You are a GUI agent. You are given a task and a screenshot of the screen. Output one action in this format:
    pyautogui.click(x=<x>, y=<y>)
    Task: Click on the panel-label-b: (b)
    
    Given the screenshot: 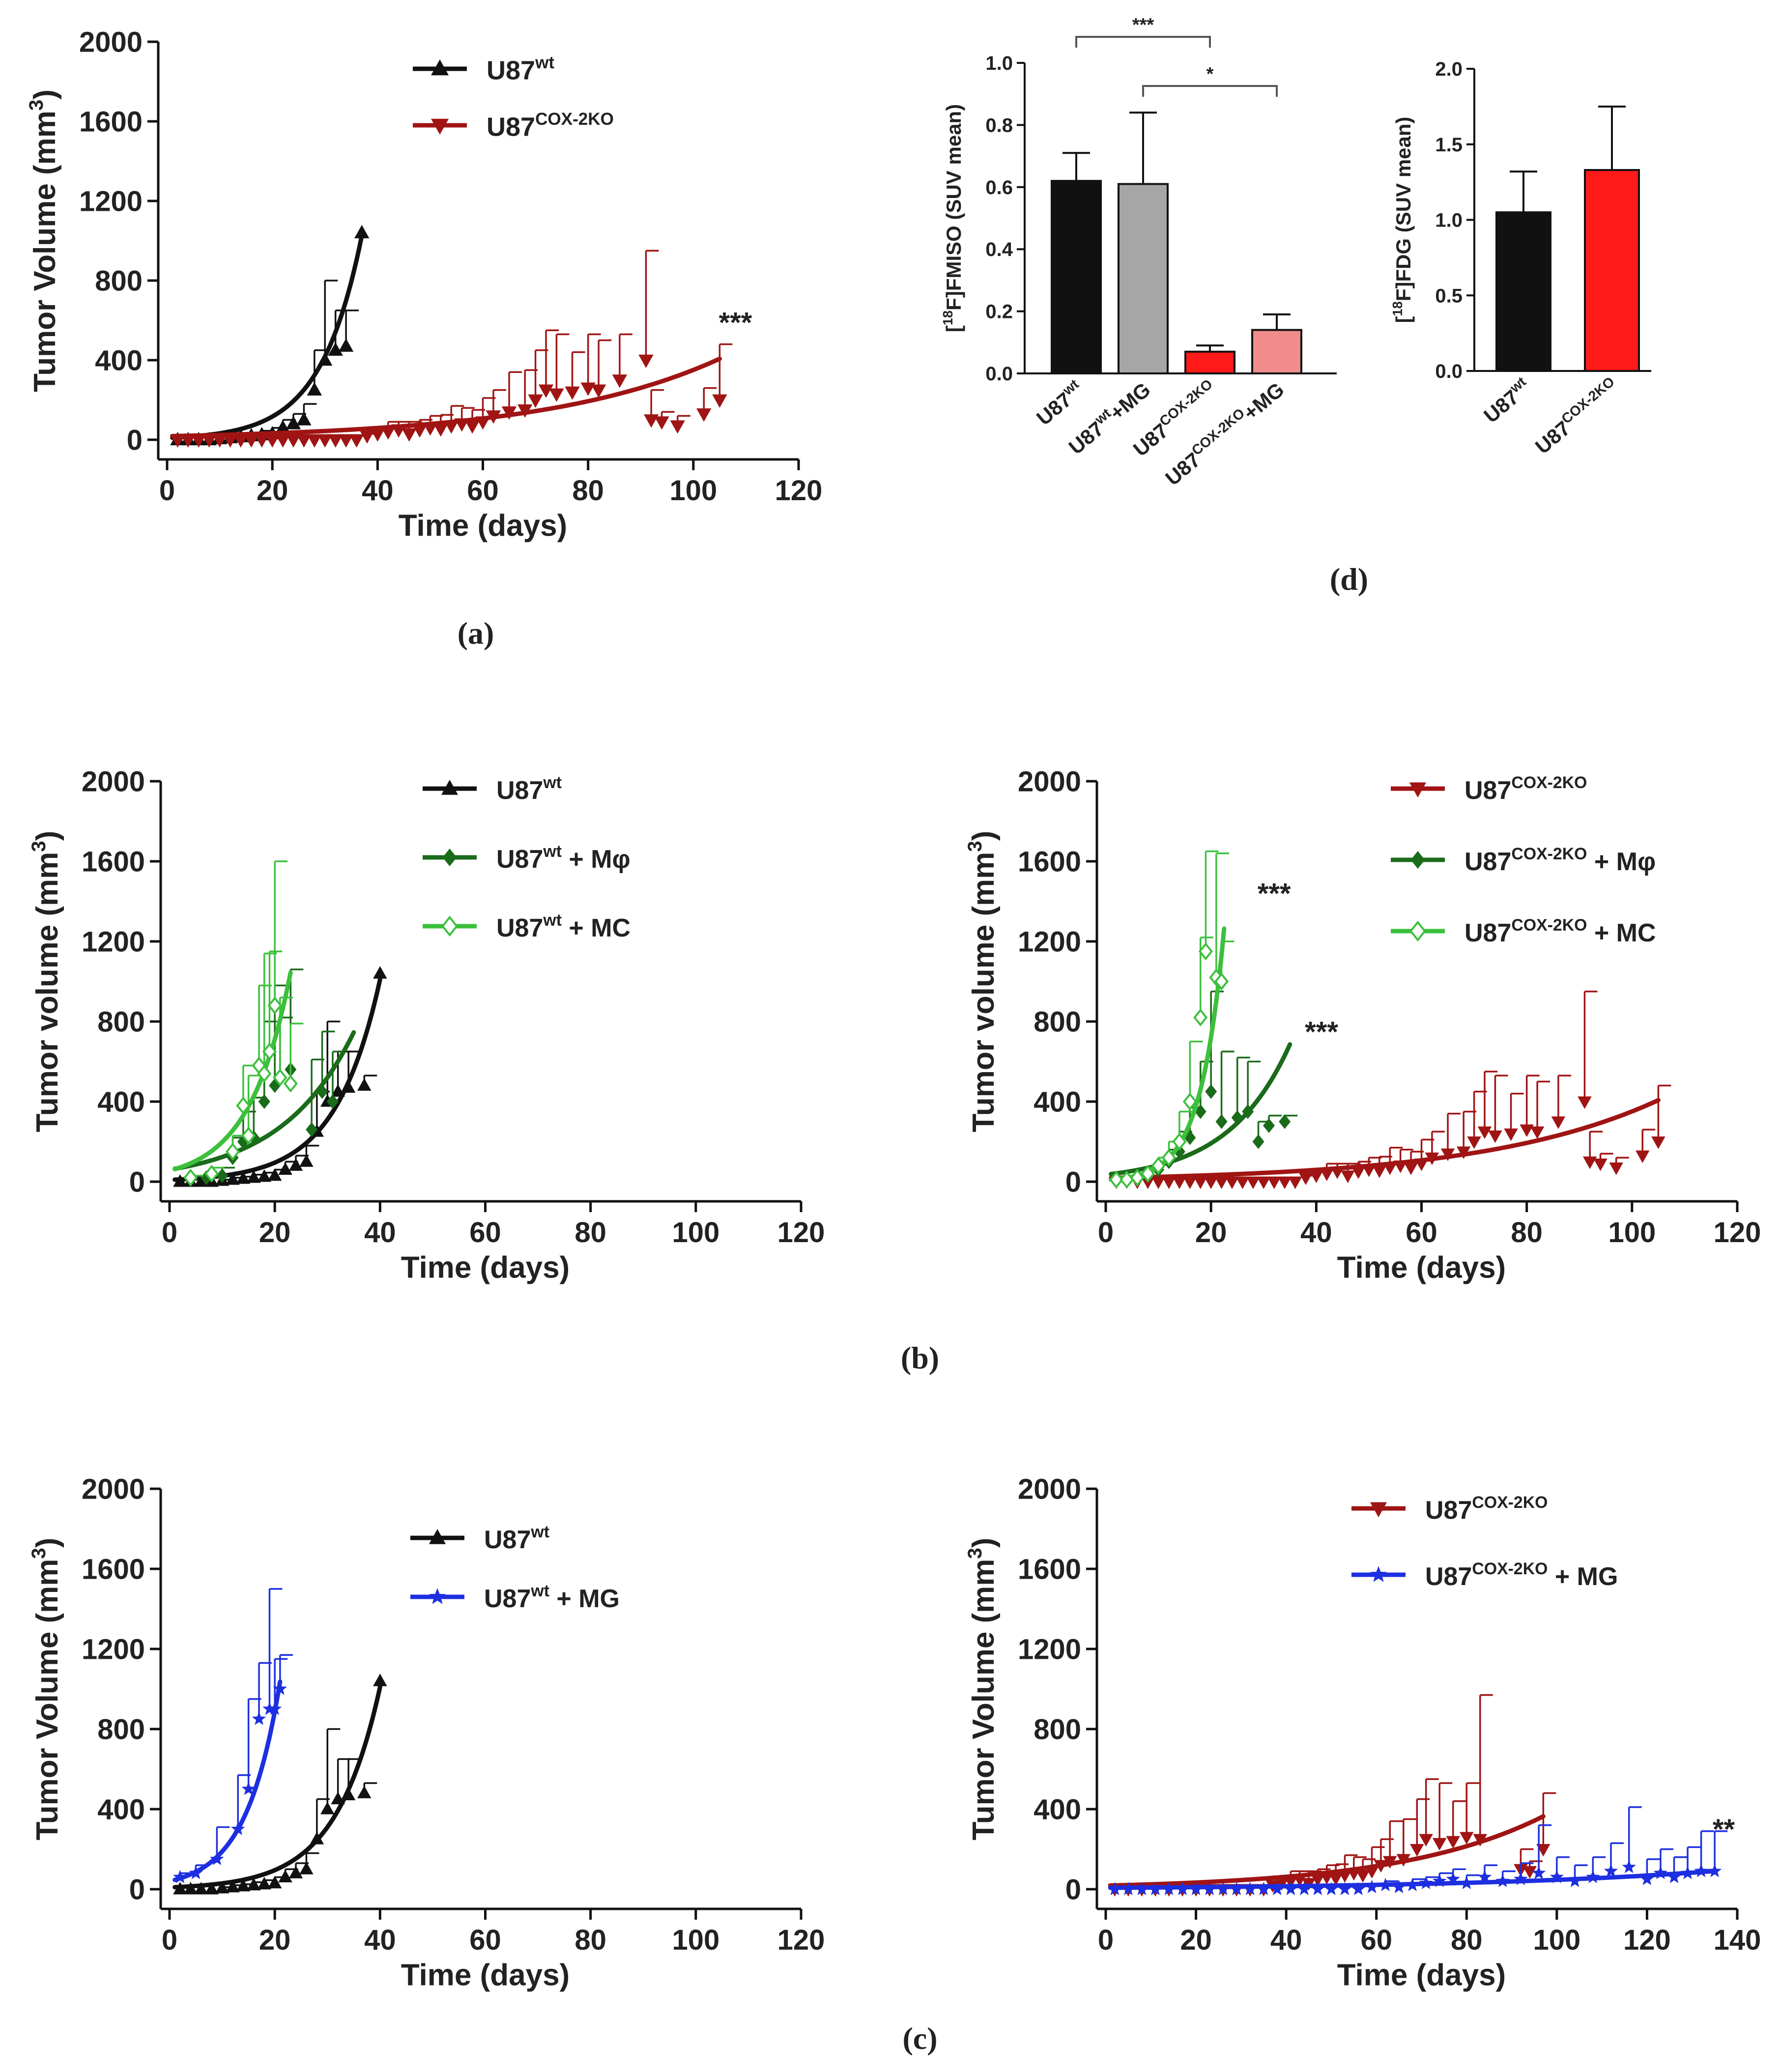 What is the action you would take?
    pyautogui.click(x=920, y=1357)
    